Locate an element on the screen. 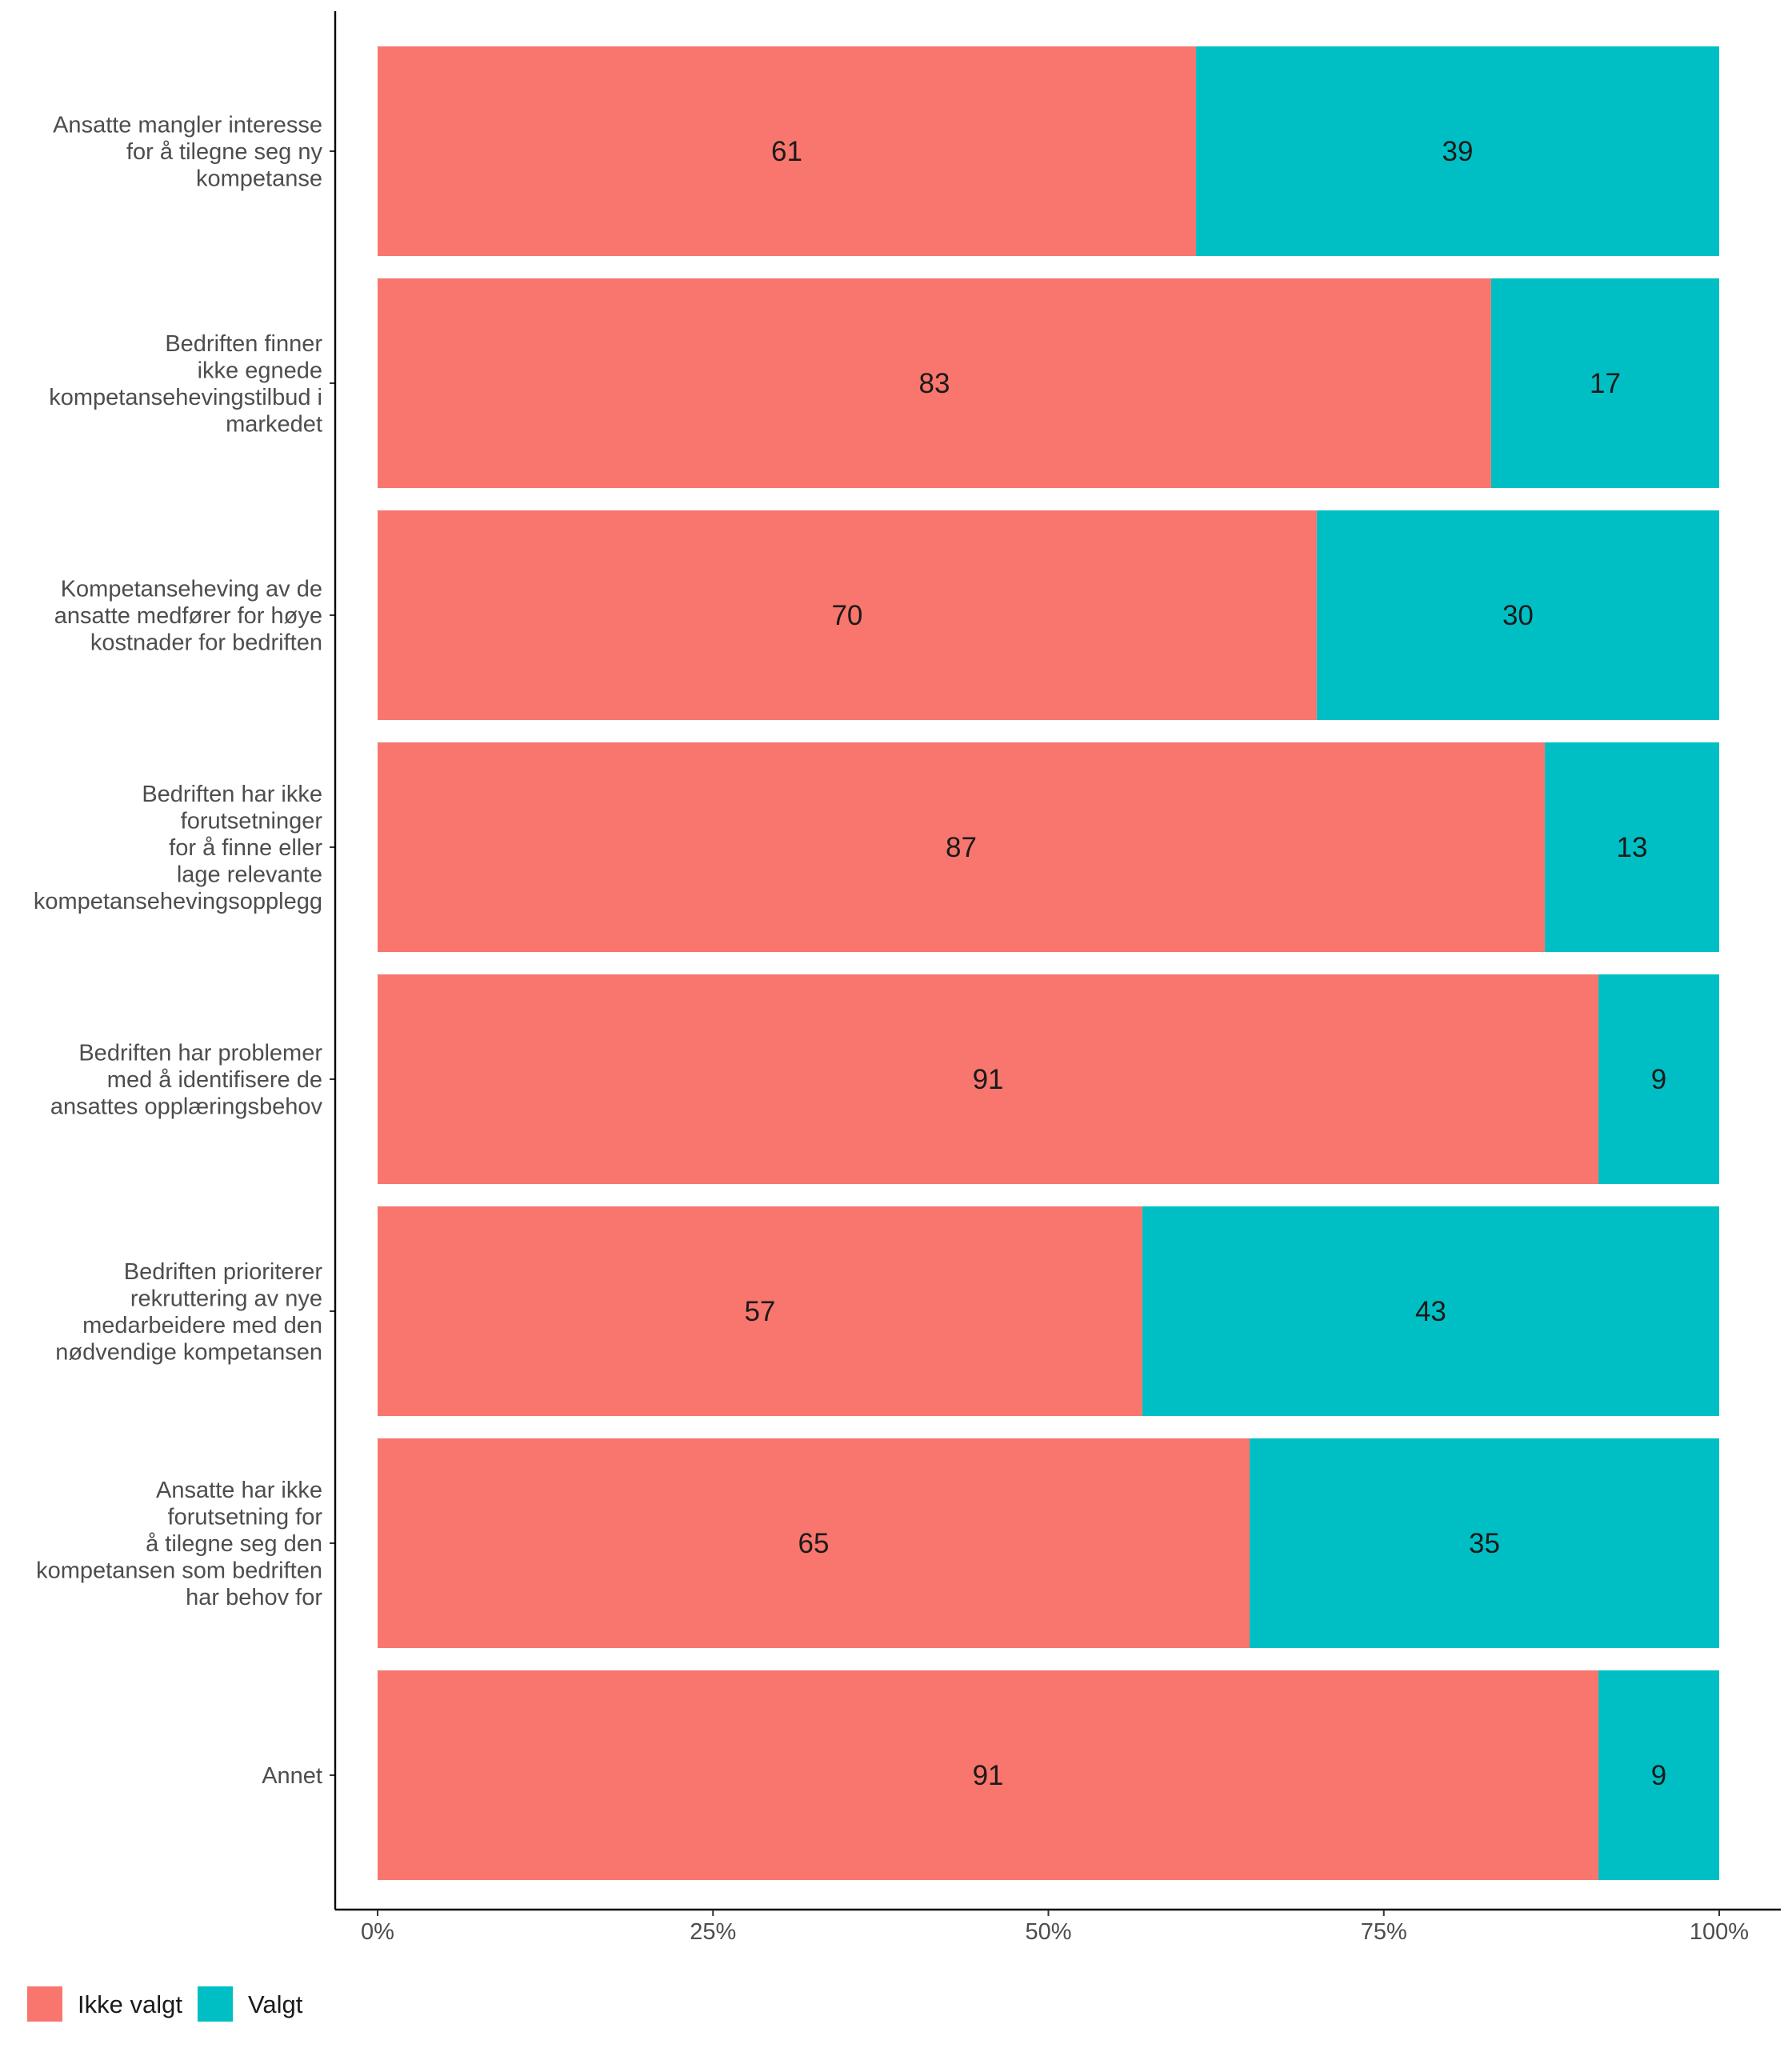  category-label-line: kompetanse is located at coordinates (259, 179).